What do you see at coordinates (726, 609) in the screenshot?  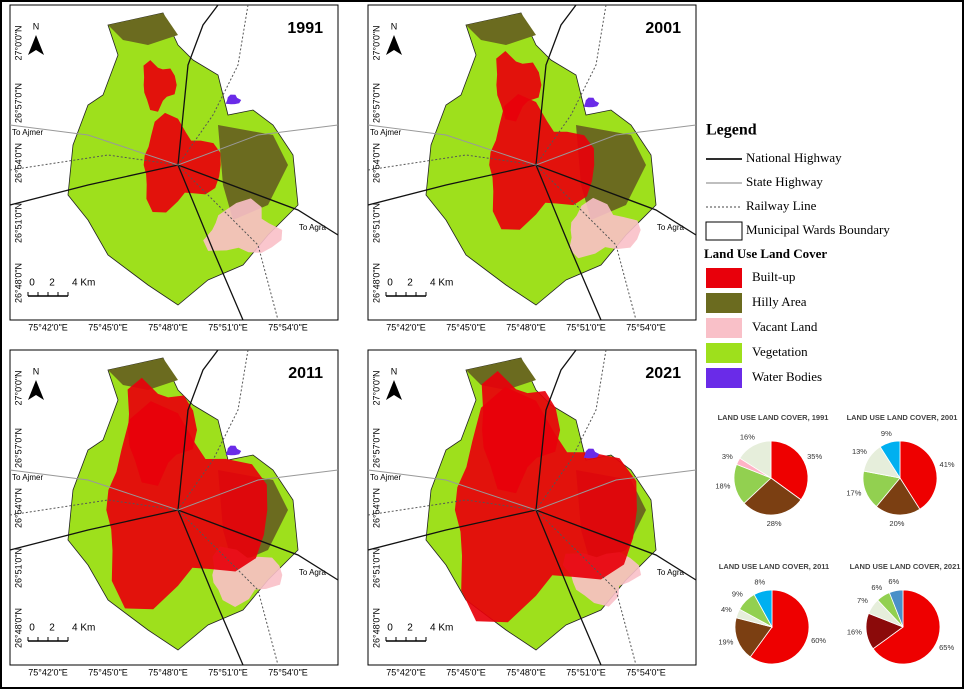 I see `pie-value-label: 4%` at bounding box center [726, 609].